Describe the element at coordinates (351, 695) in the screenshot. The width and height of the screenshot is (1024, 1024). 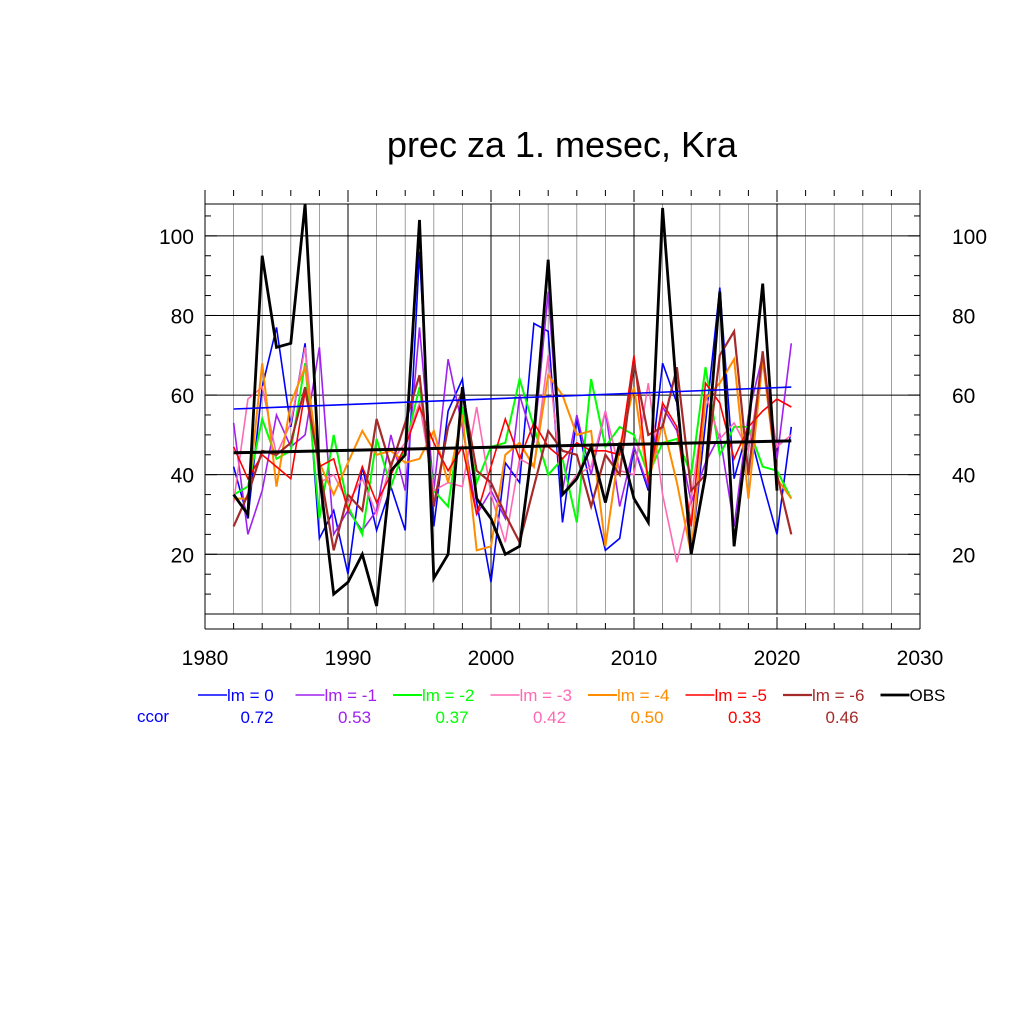
I see `legend-label: lm = -1` at that location.